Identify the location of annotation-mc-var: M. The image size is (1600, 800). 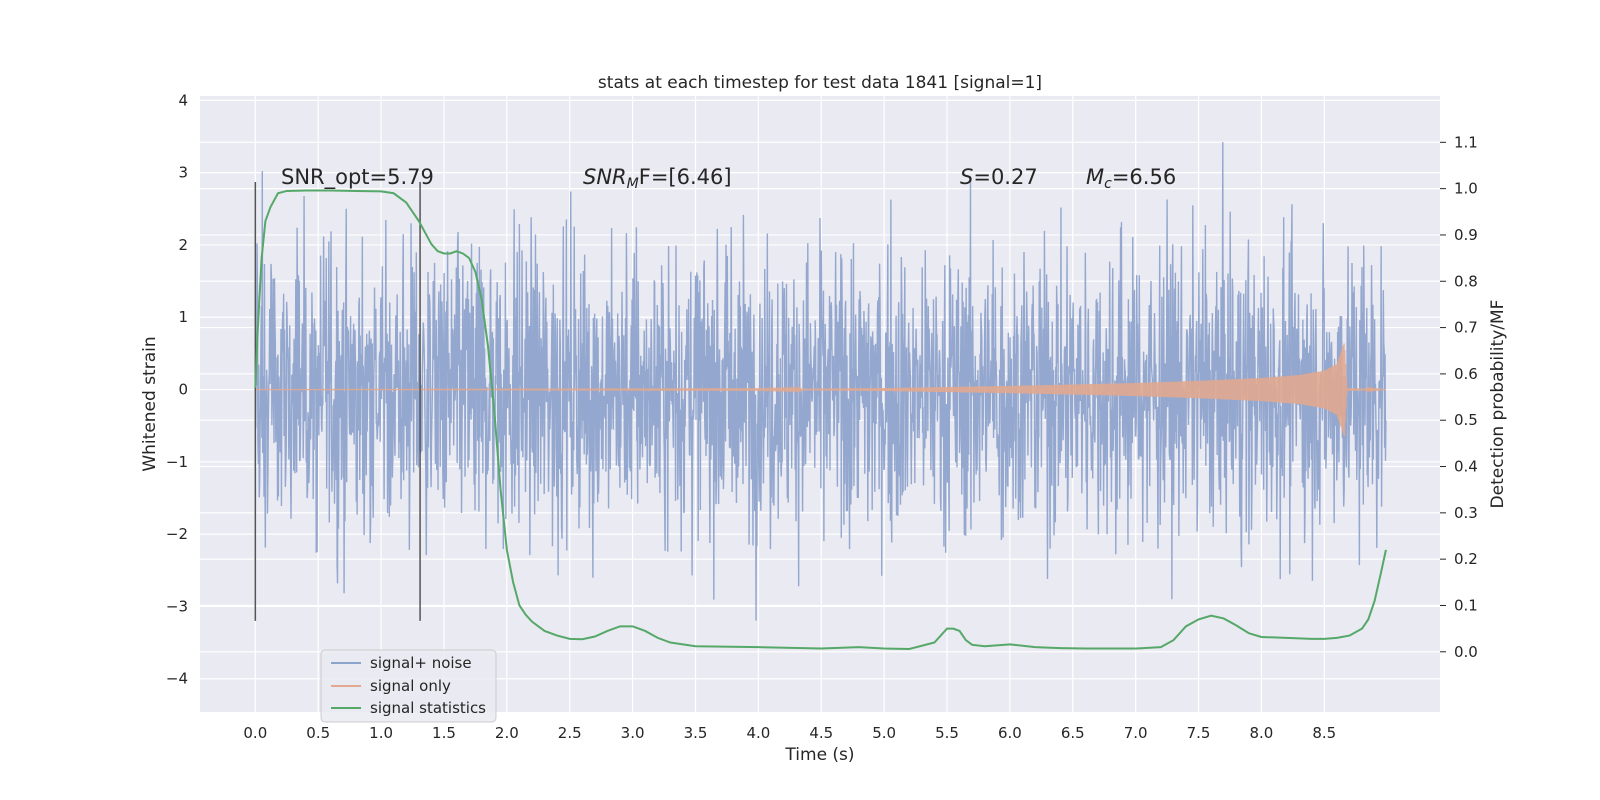
(1095, 177).